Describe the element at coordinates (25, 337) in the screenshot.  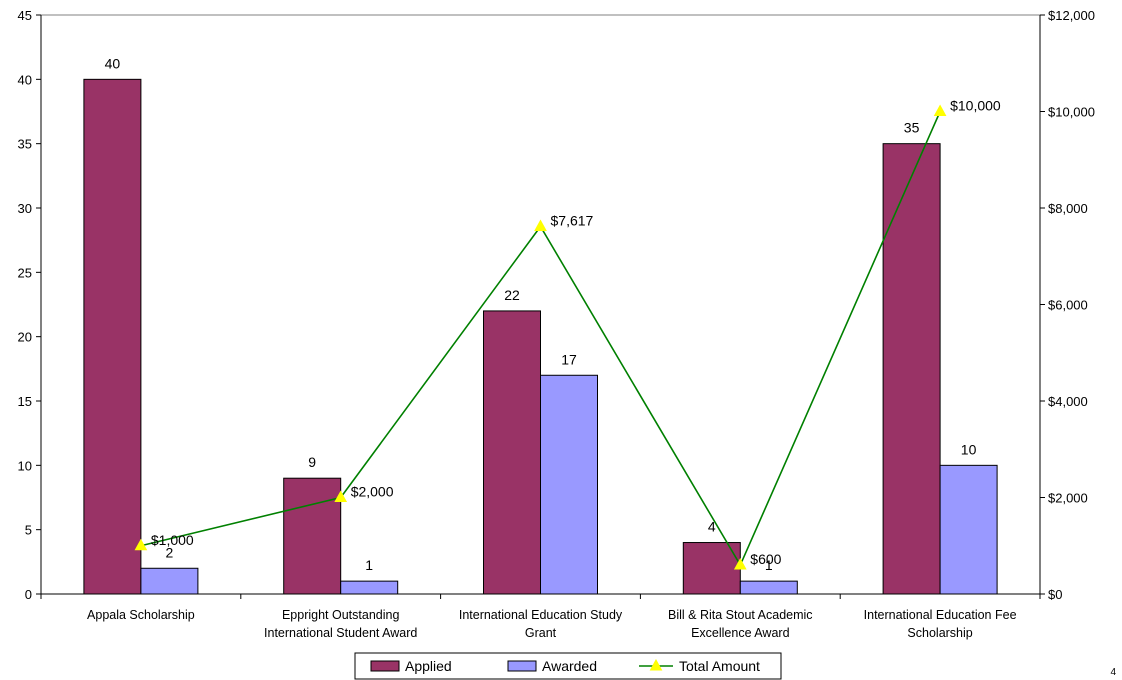
I see `left-tick-label: 20` at that location.